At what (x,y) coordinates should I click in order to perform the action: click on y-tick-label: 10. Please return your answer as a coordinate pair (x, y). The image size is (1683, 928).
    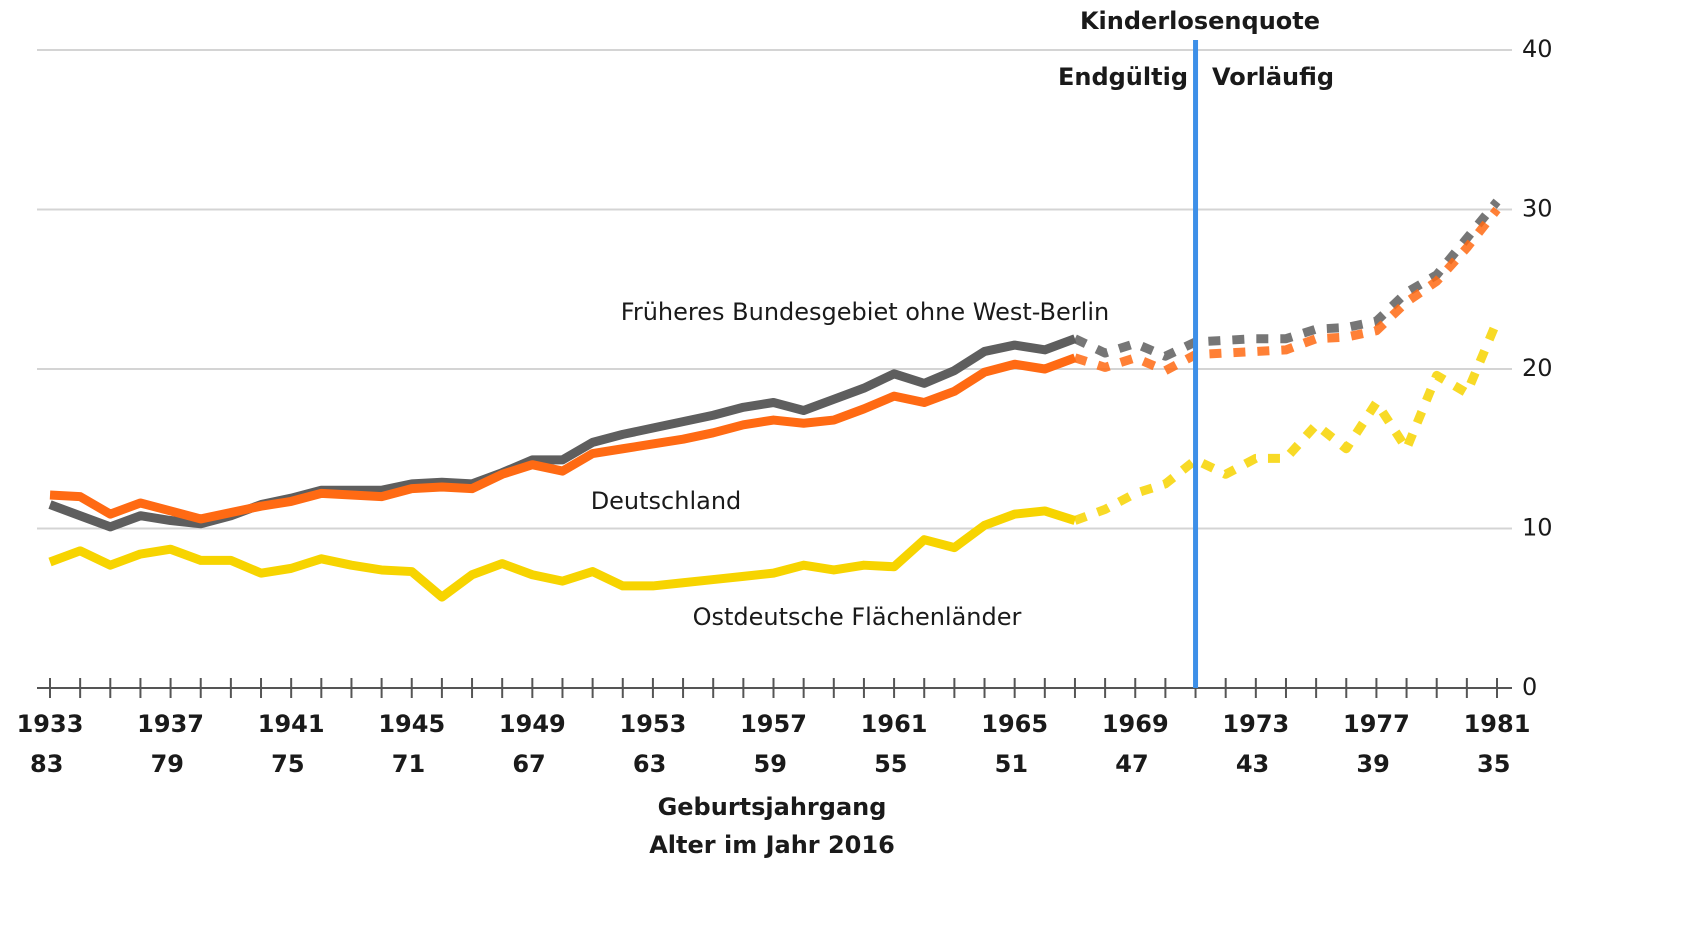
    Looking at the image, I should click on (1537, 528).